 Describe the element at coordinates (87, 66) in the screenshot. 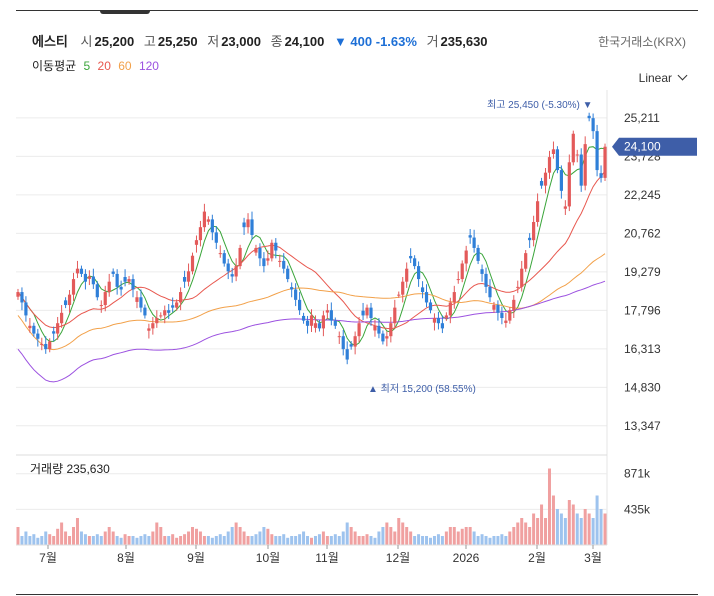

I see `ma-5: 5` at that location.